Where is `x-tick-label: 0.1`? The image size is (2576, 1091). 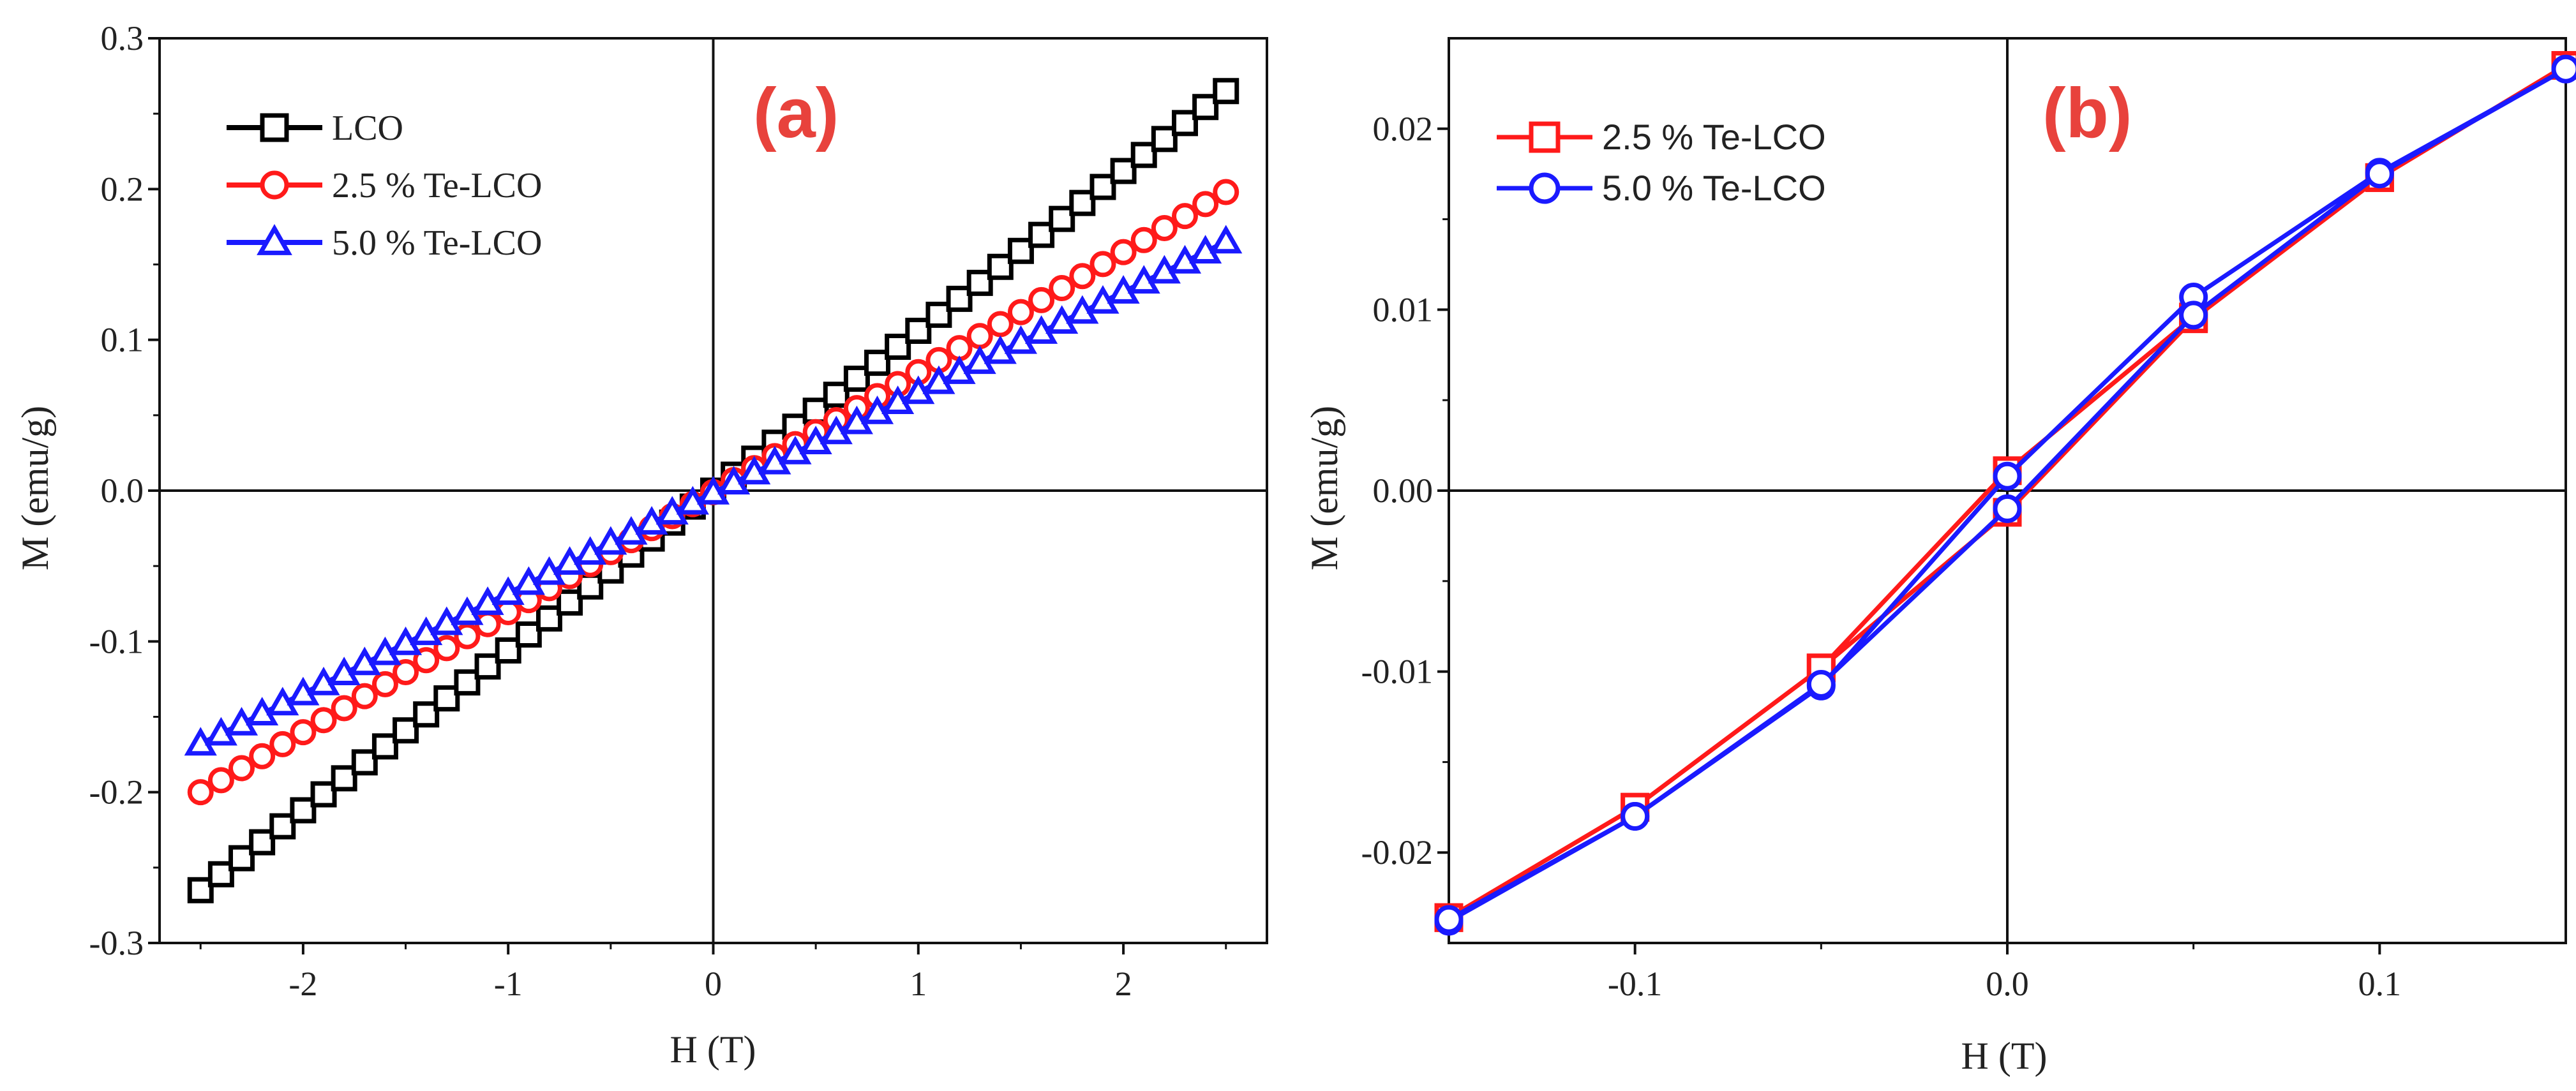 x-tick-label: 0.1 is located at coordinates (2380, 984).